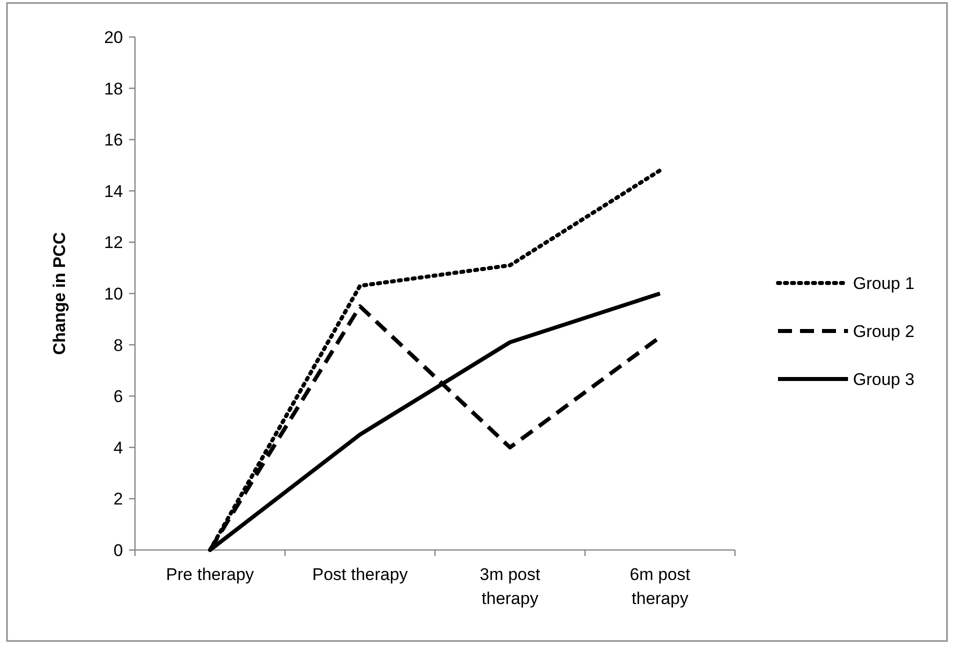 This screenshot has width=957, height=648. What do you see at coordinates (660, 586) in the screenshot?
I see `x-tick-label: 6m post therapy` at bounding box center [660, 586].